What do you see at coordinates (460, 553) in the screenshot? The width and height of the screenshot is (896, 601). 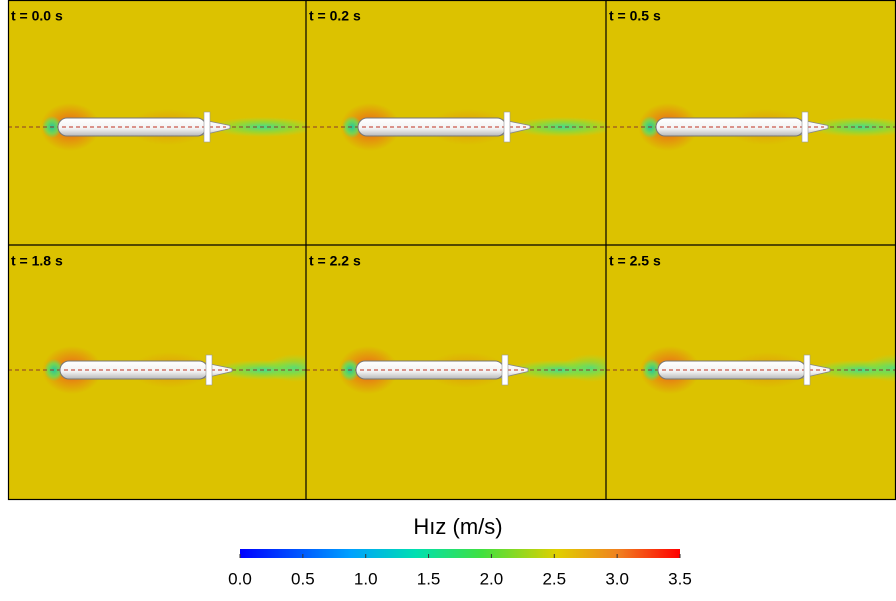 I see `colorbar` at bounding box center [460, 553].